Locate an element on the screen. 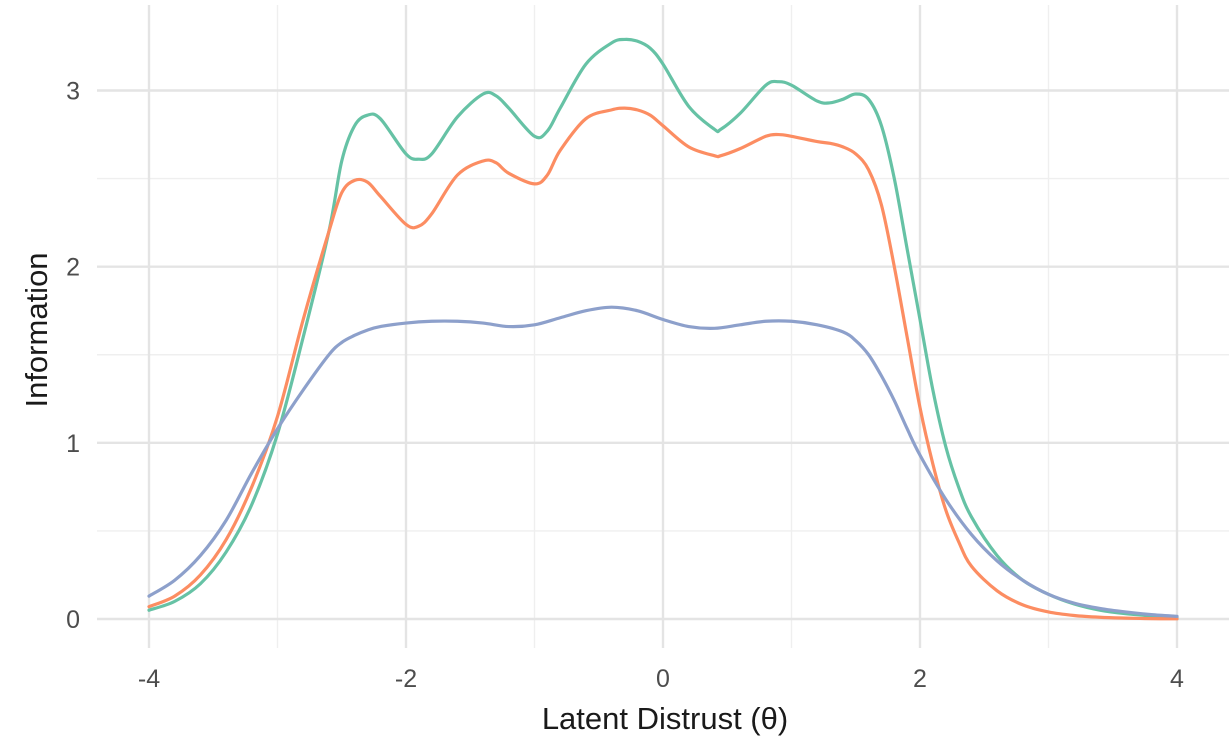 This screenshot has height=739, width=1229. x-axis-title: Latent Distrust (θ) is located at coordinates (665, 718).